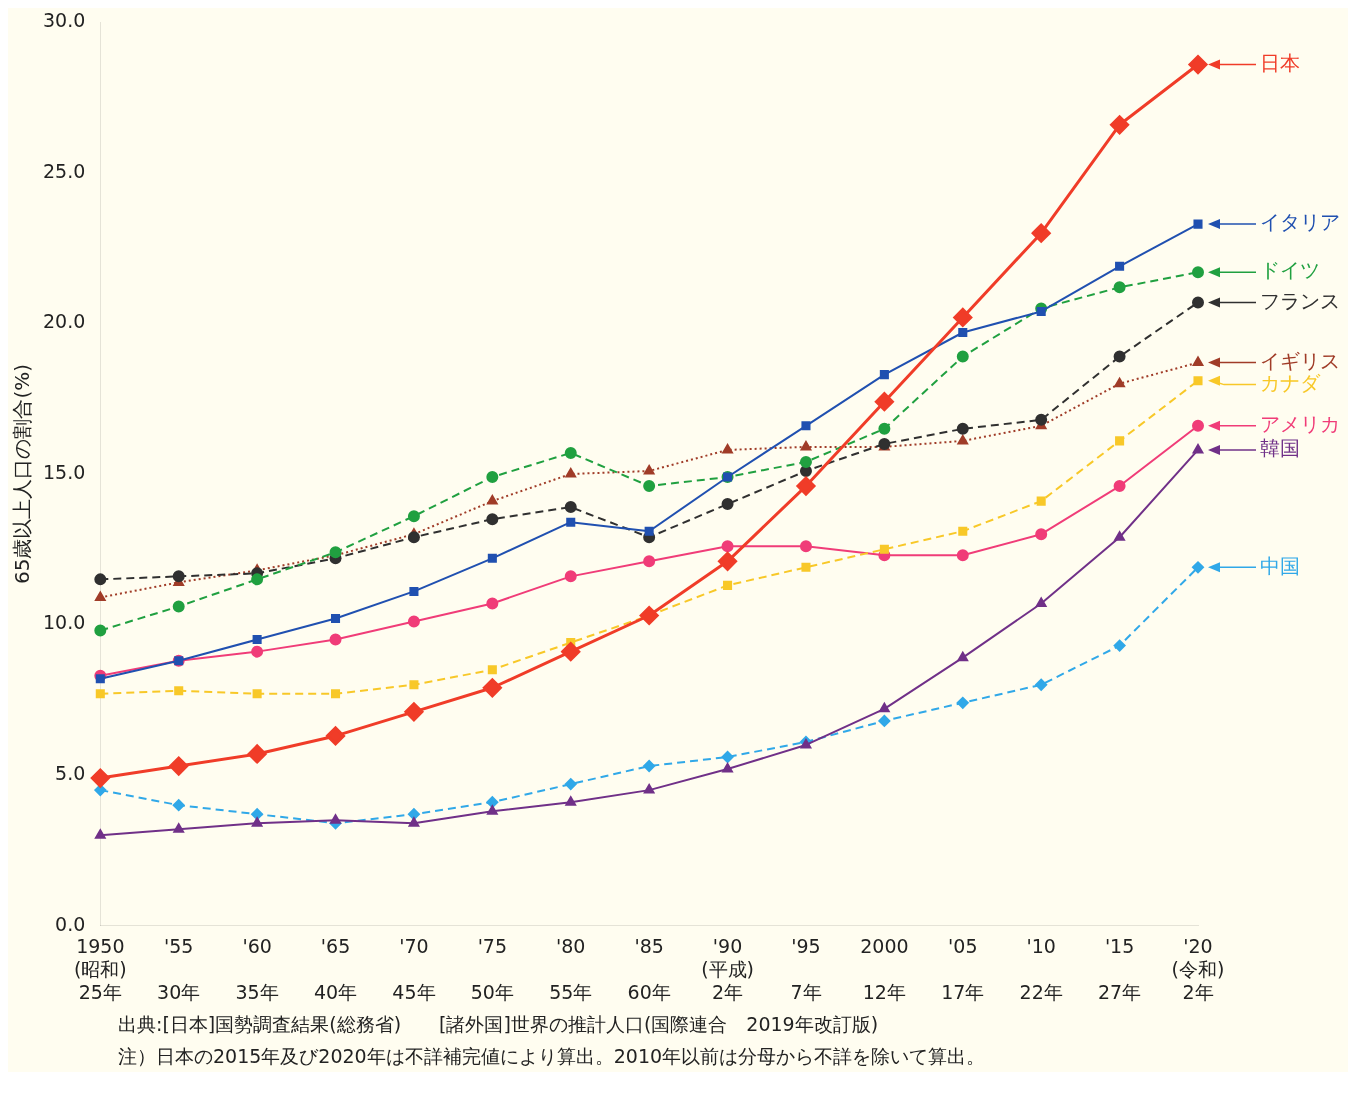 This screenshot has height=1100, width=1364. I want to click on category-label: '55 30年, so click(179, 968).